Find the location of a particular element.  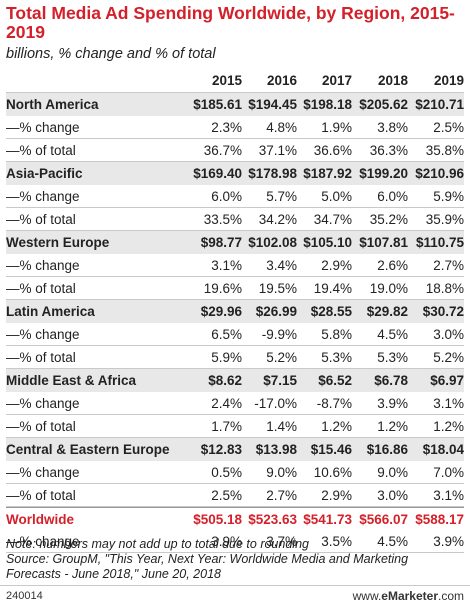

table-cell: $199.20 is located at coordinates (383, 173).